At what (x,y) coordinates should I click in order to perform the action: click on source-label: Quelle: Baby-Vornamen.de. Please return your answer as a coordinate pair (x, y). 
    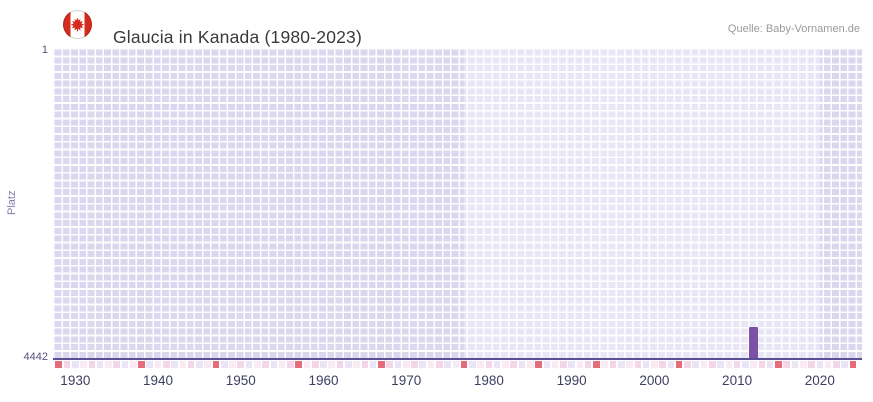
    Looking at the image, I should click on (793, 29).